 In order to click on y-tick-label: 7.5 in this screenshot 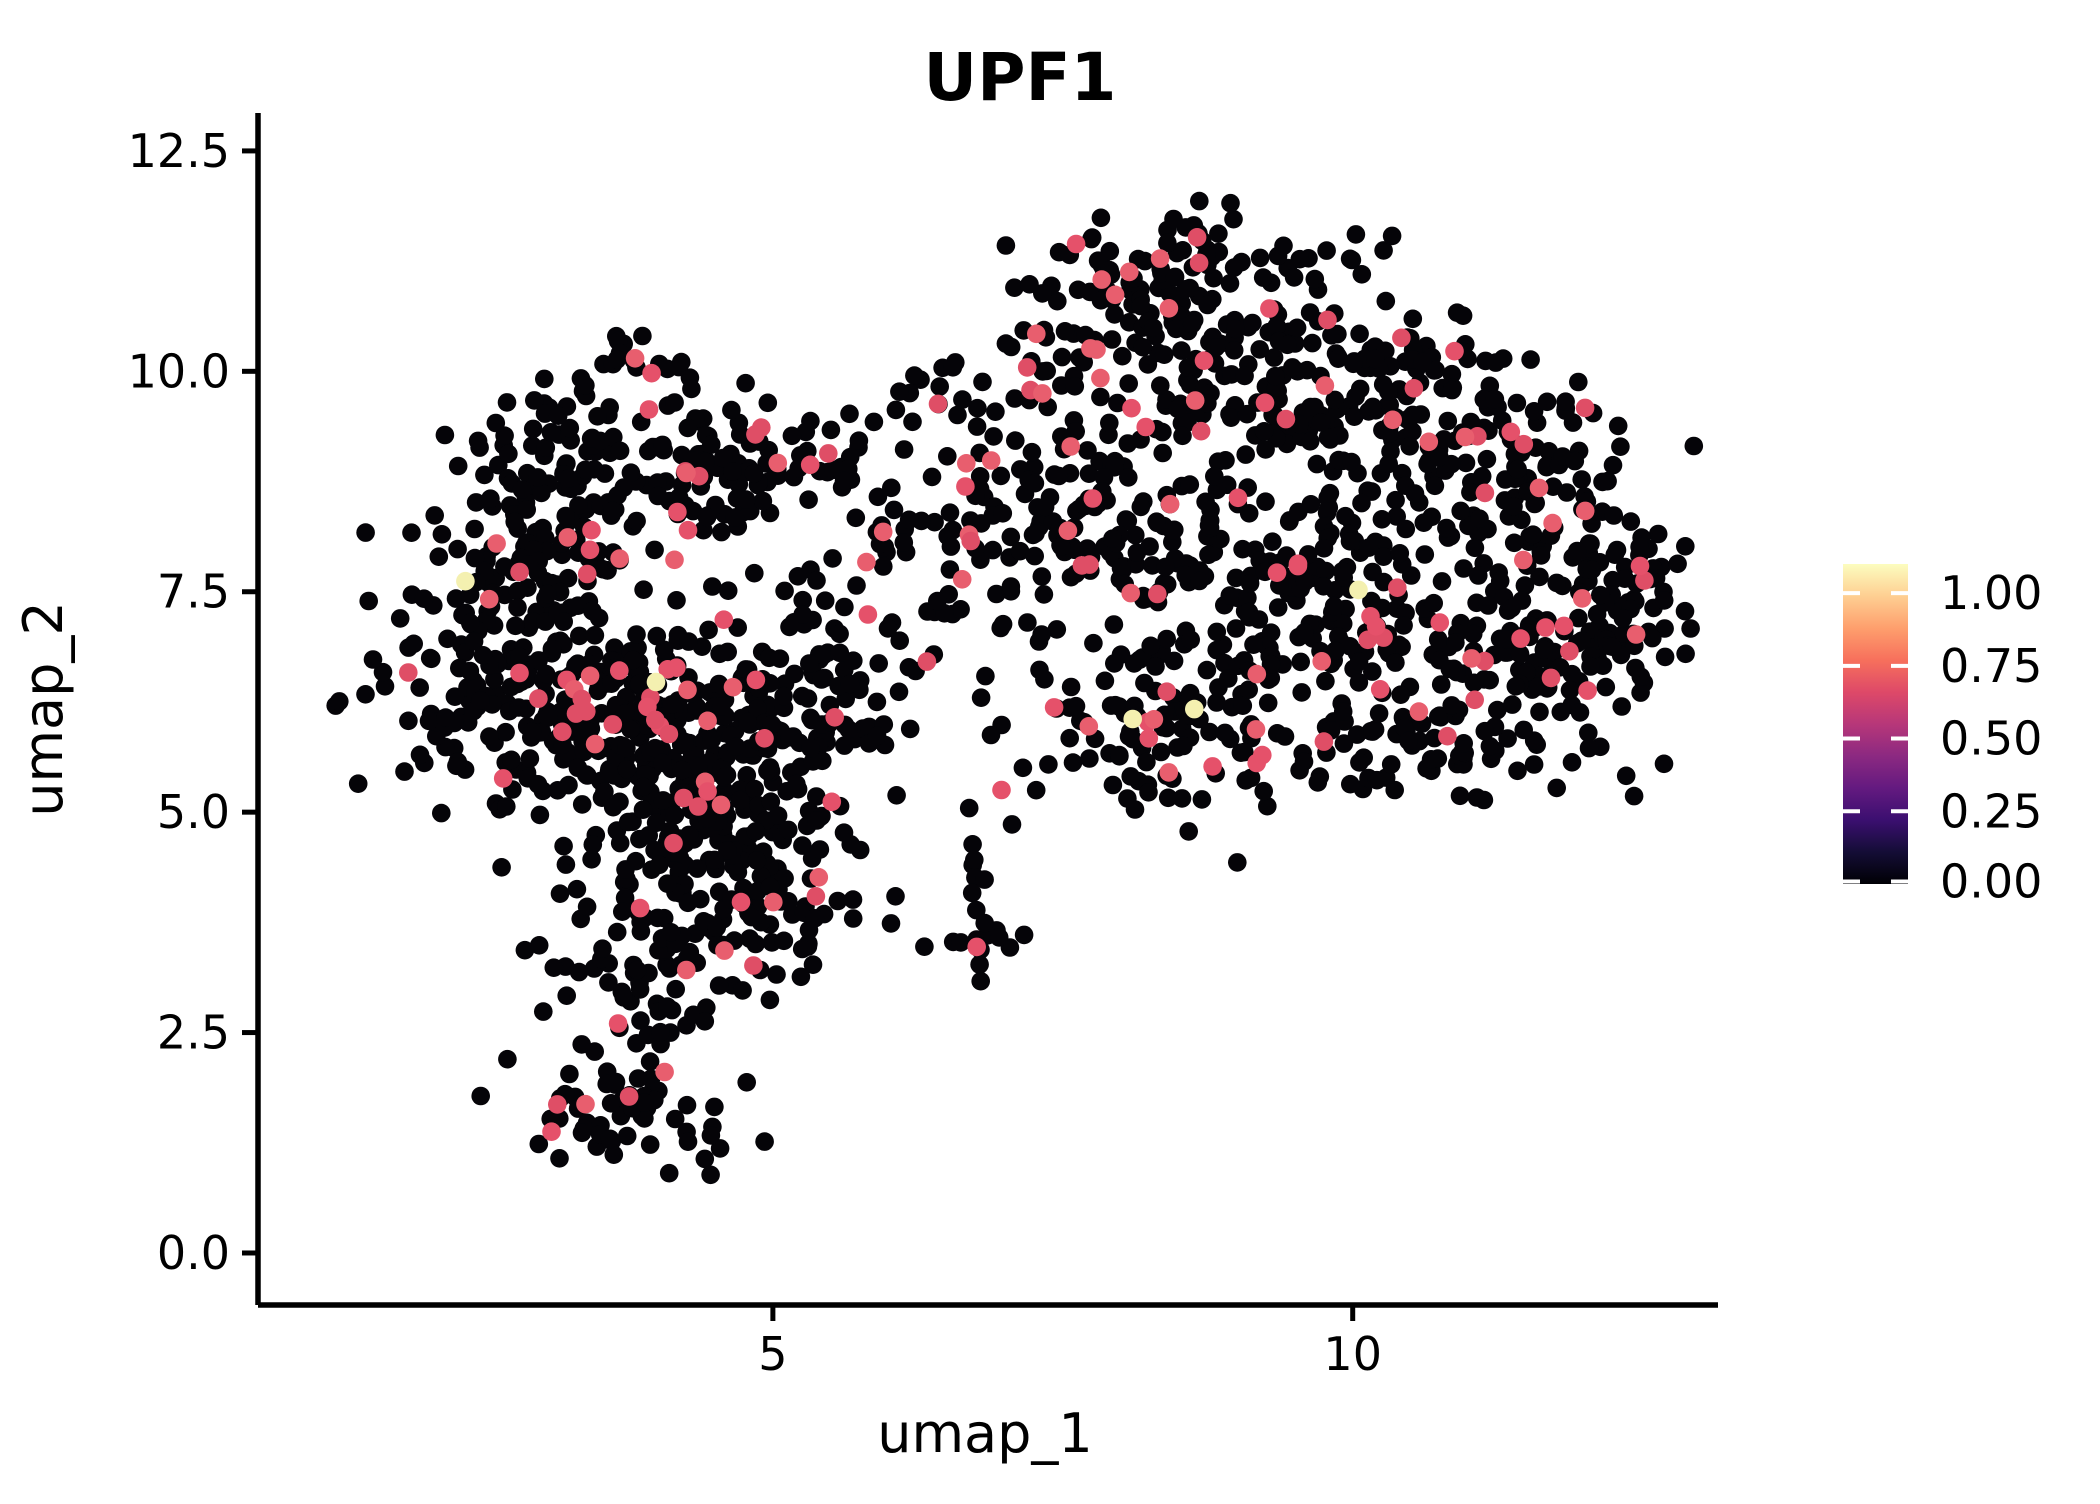, I will do `click(193, 592)`.